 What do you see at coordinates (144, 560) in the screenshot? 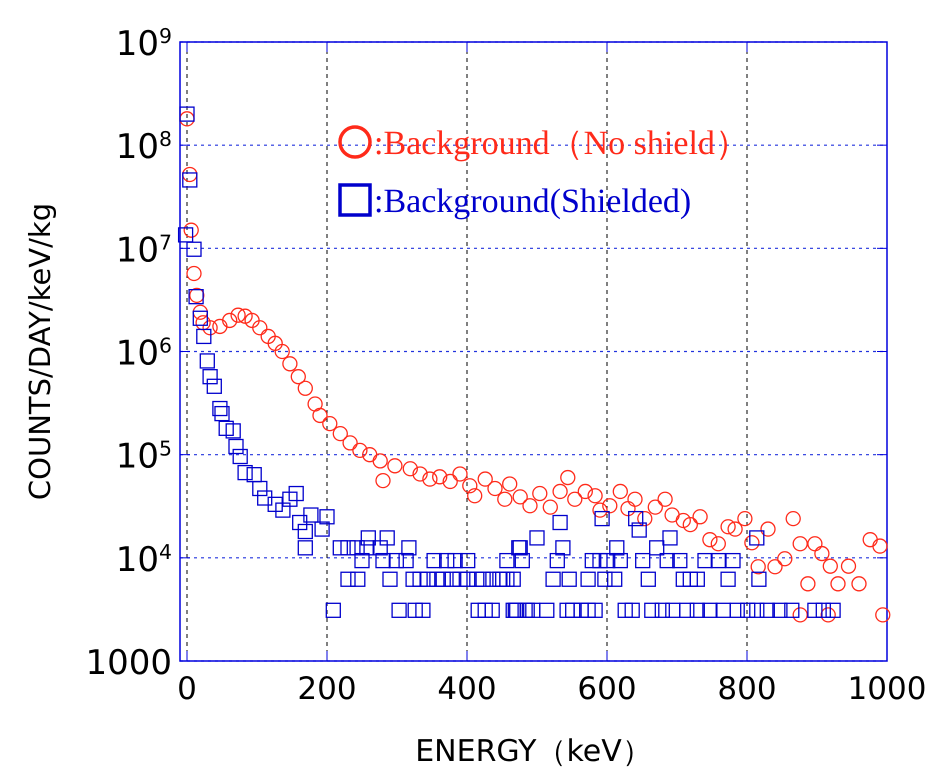
I see `y-tick-label: 10$^{4}$` at bounding box center [144, 560].